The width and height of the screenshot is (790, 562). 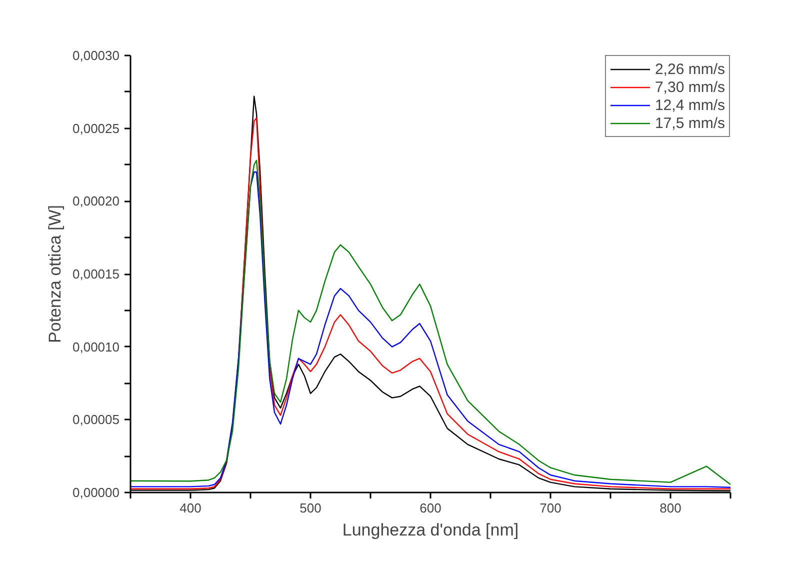 What do you see at coordinates (689, 87) in the screenshot?
I see `legend-label: 7,30 mm/s` at bounding box center [689, 87].